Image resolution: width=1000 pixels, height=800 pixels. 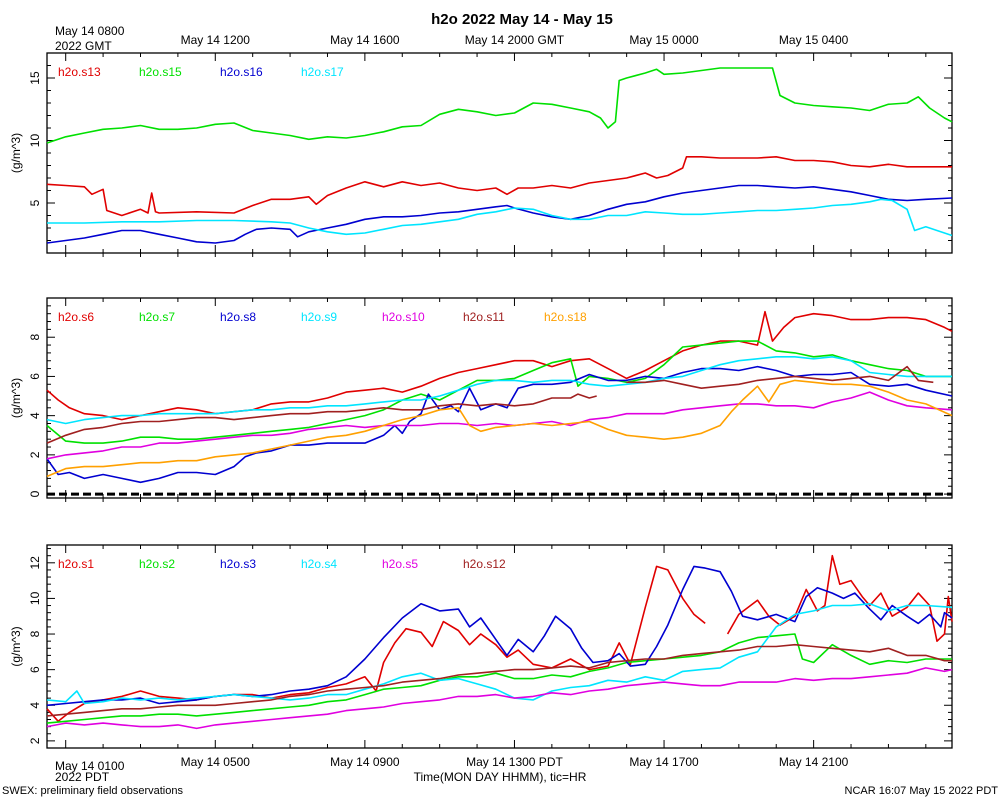 I want to click on panel-2-y-axis-label: (g/m^3), so click(x=16, y=398).